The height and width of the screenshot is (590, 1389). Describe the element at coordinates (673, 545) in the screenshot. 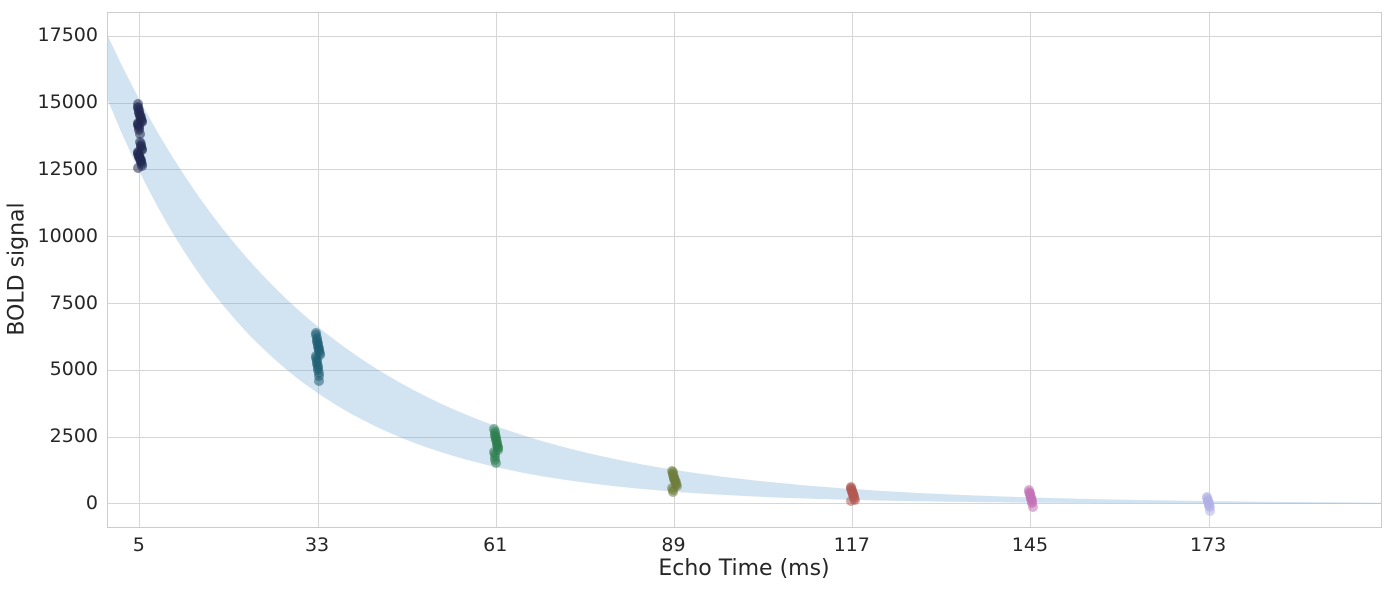

I see `x-tick-label: 89` at that location.